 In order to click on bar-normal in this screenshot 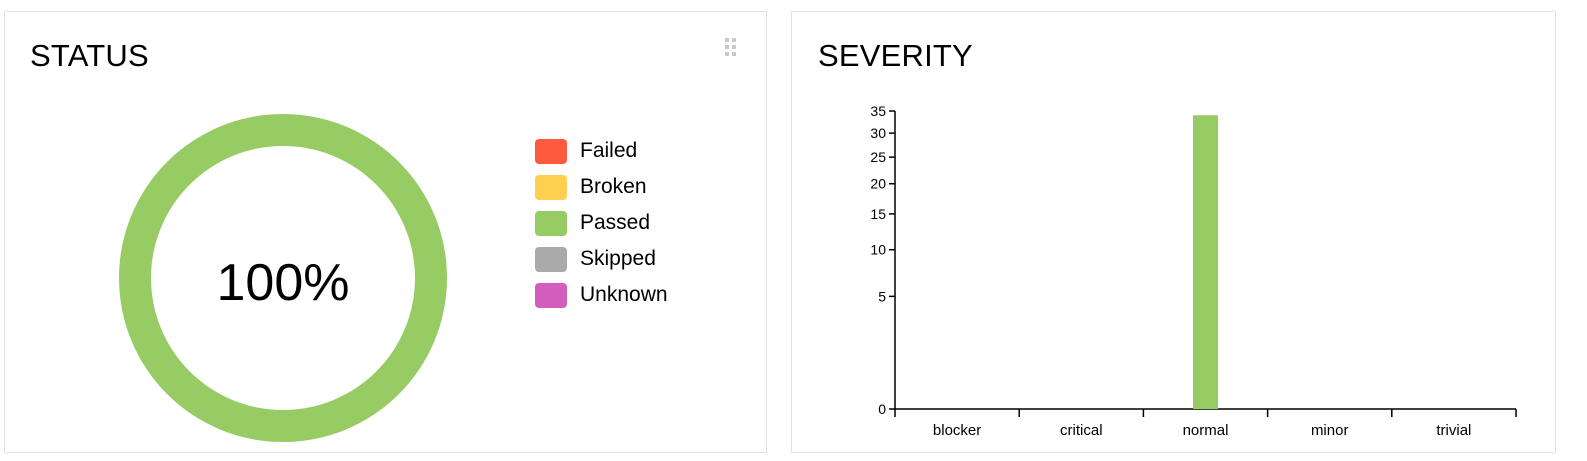, I will do `click(1205, 262)`.